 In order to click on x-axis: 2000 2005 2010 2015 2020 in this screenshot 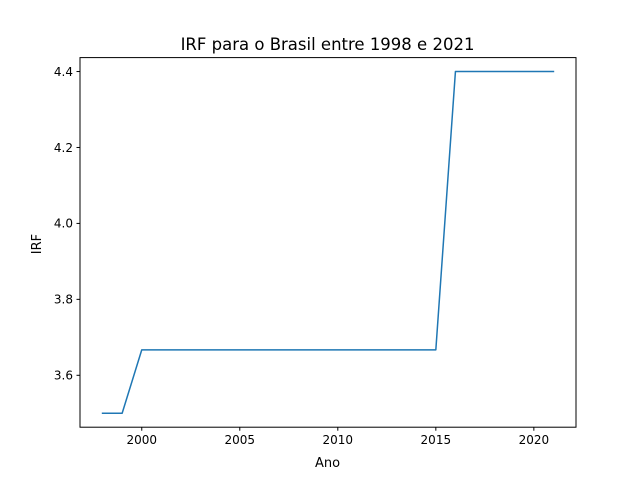, I will do `click(337, 437)`.